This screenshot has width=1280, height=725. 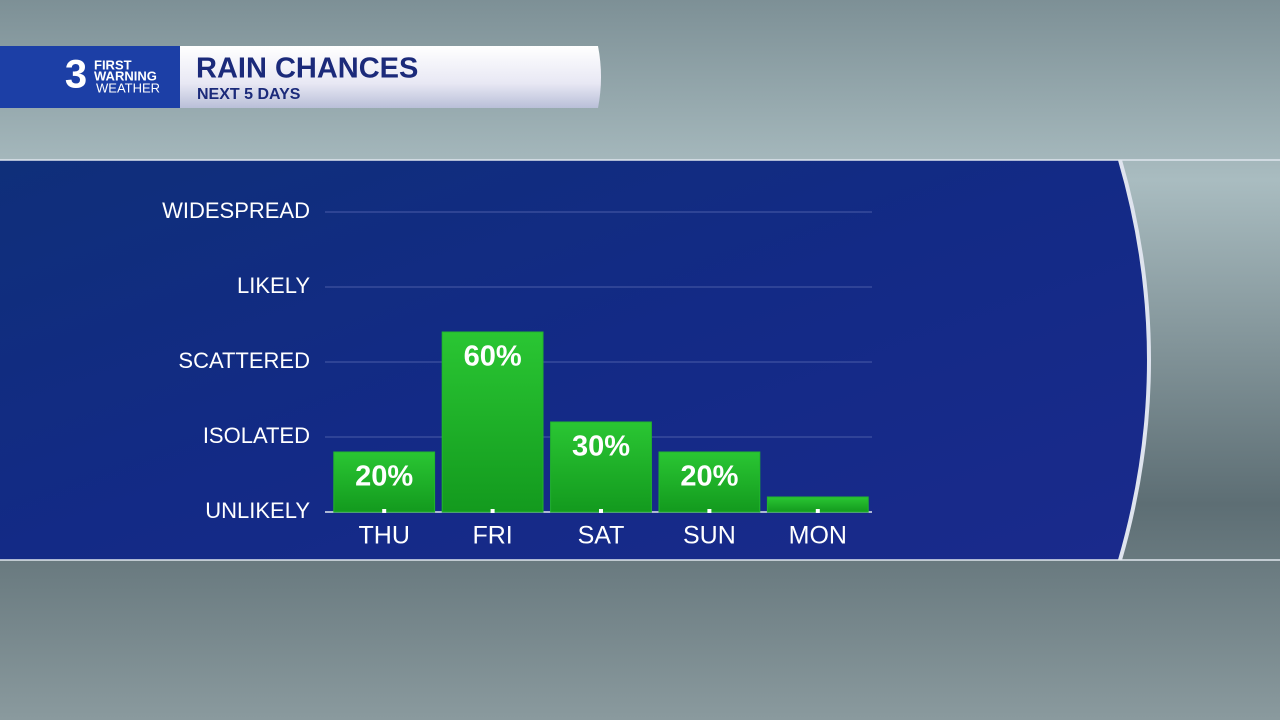 I want to click on x-tick-label: SUN, so click(x=709, y=536).